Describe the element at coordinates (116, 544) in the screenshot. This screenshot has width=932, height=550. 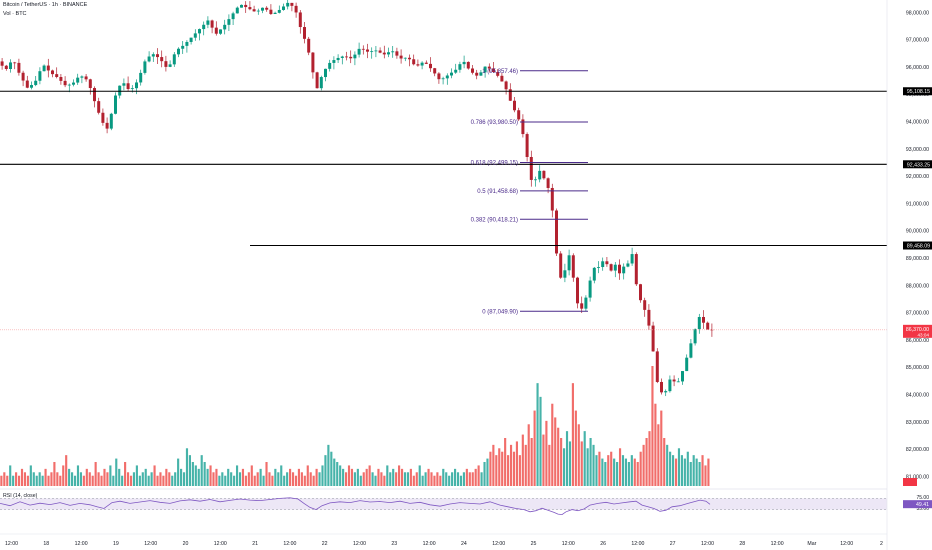
I see `time-tick-label: 19` at that location.